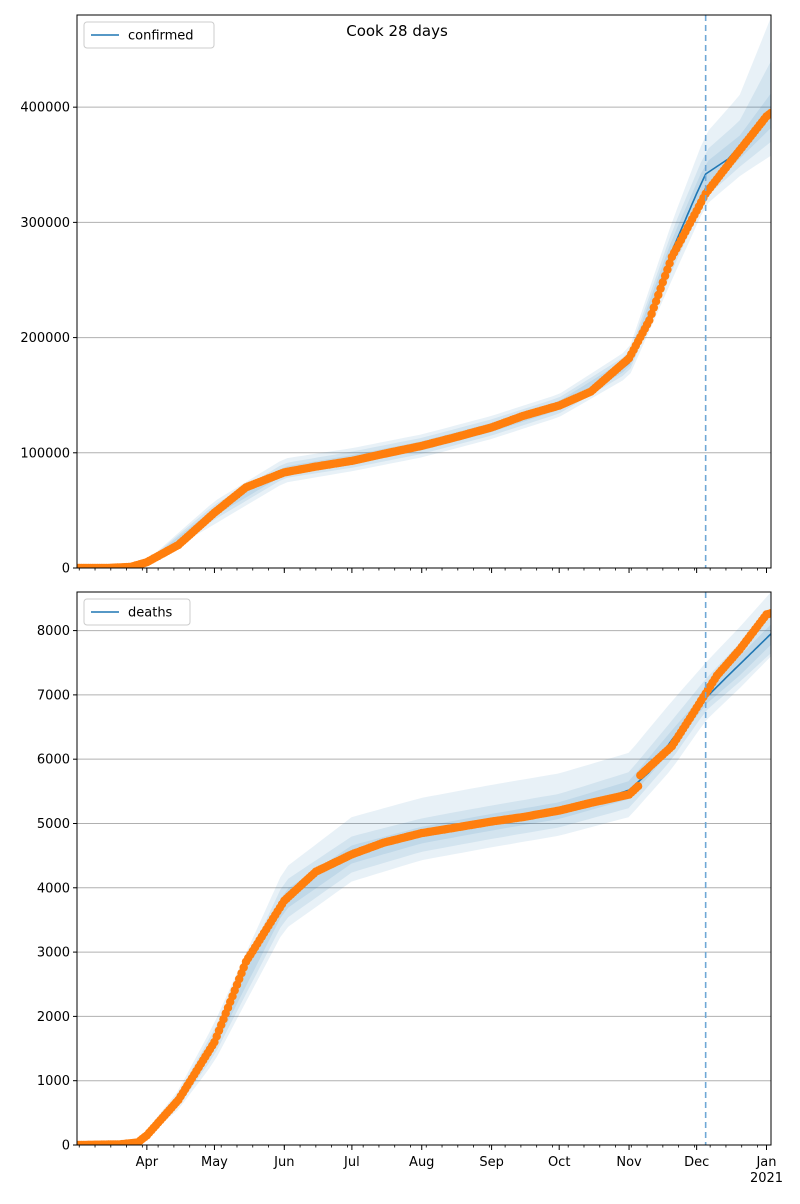  Describe the element at coordinates (147, 1162) in the screenshot. I see `x-tick-label: Apr` at that location.